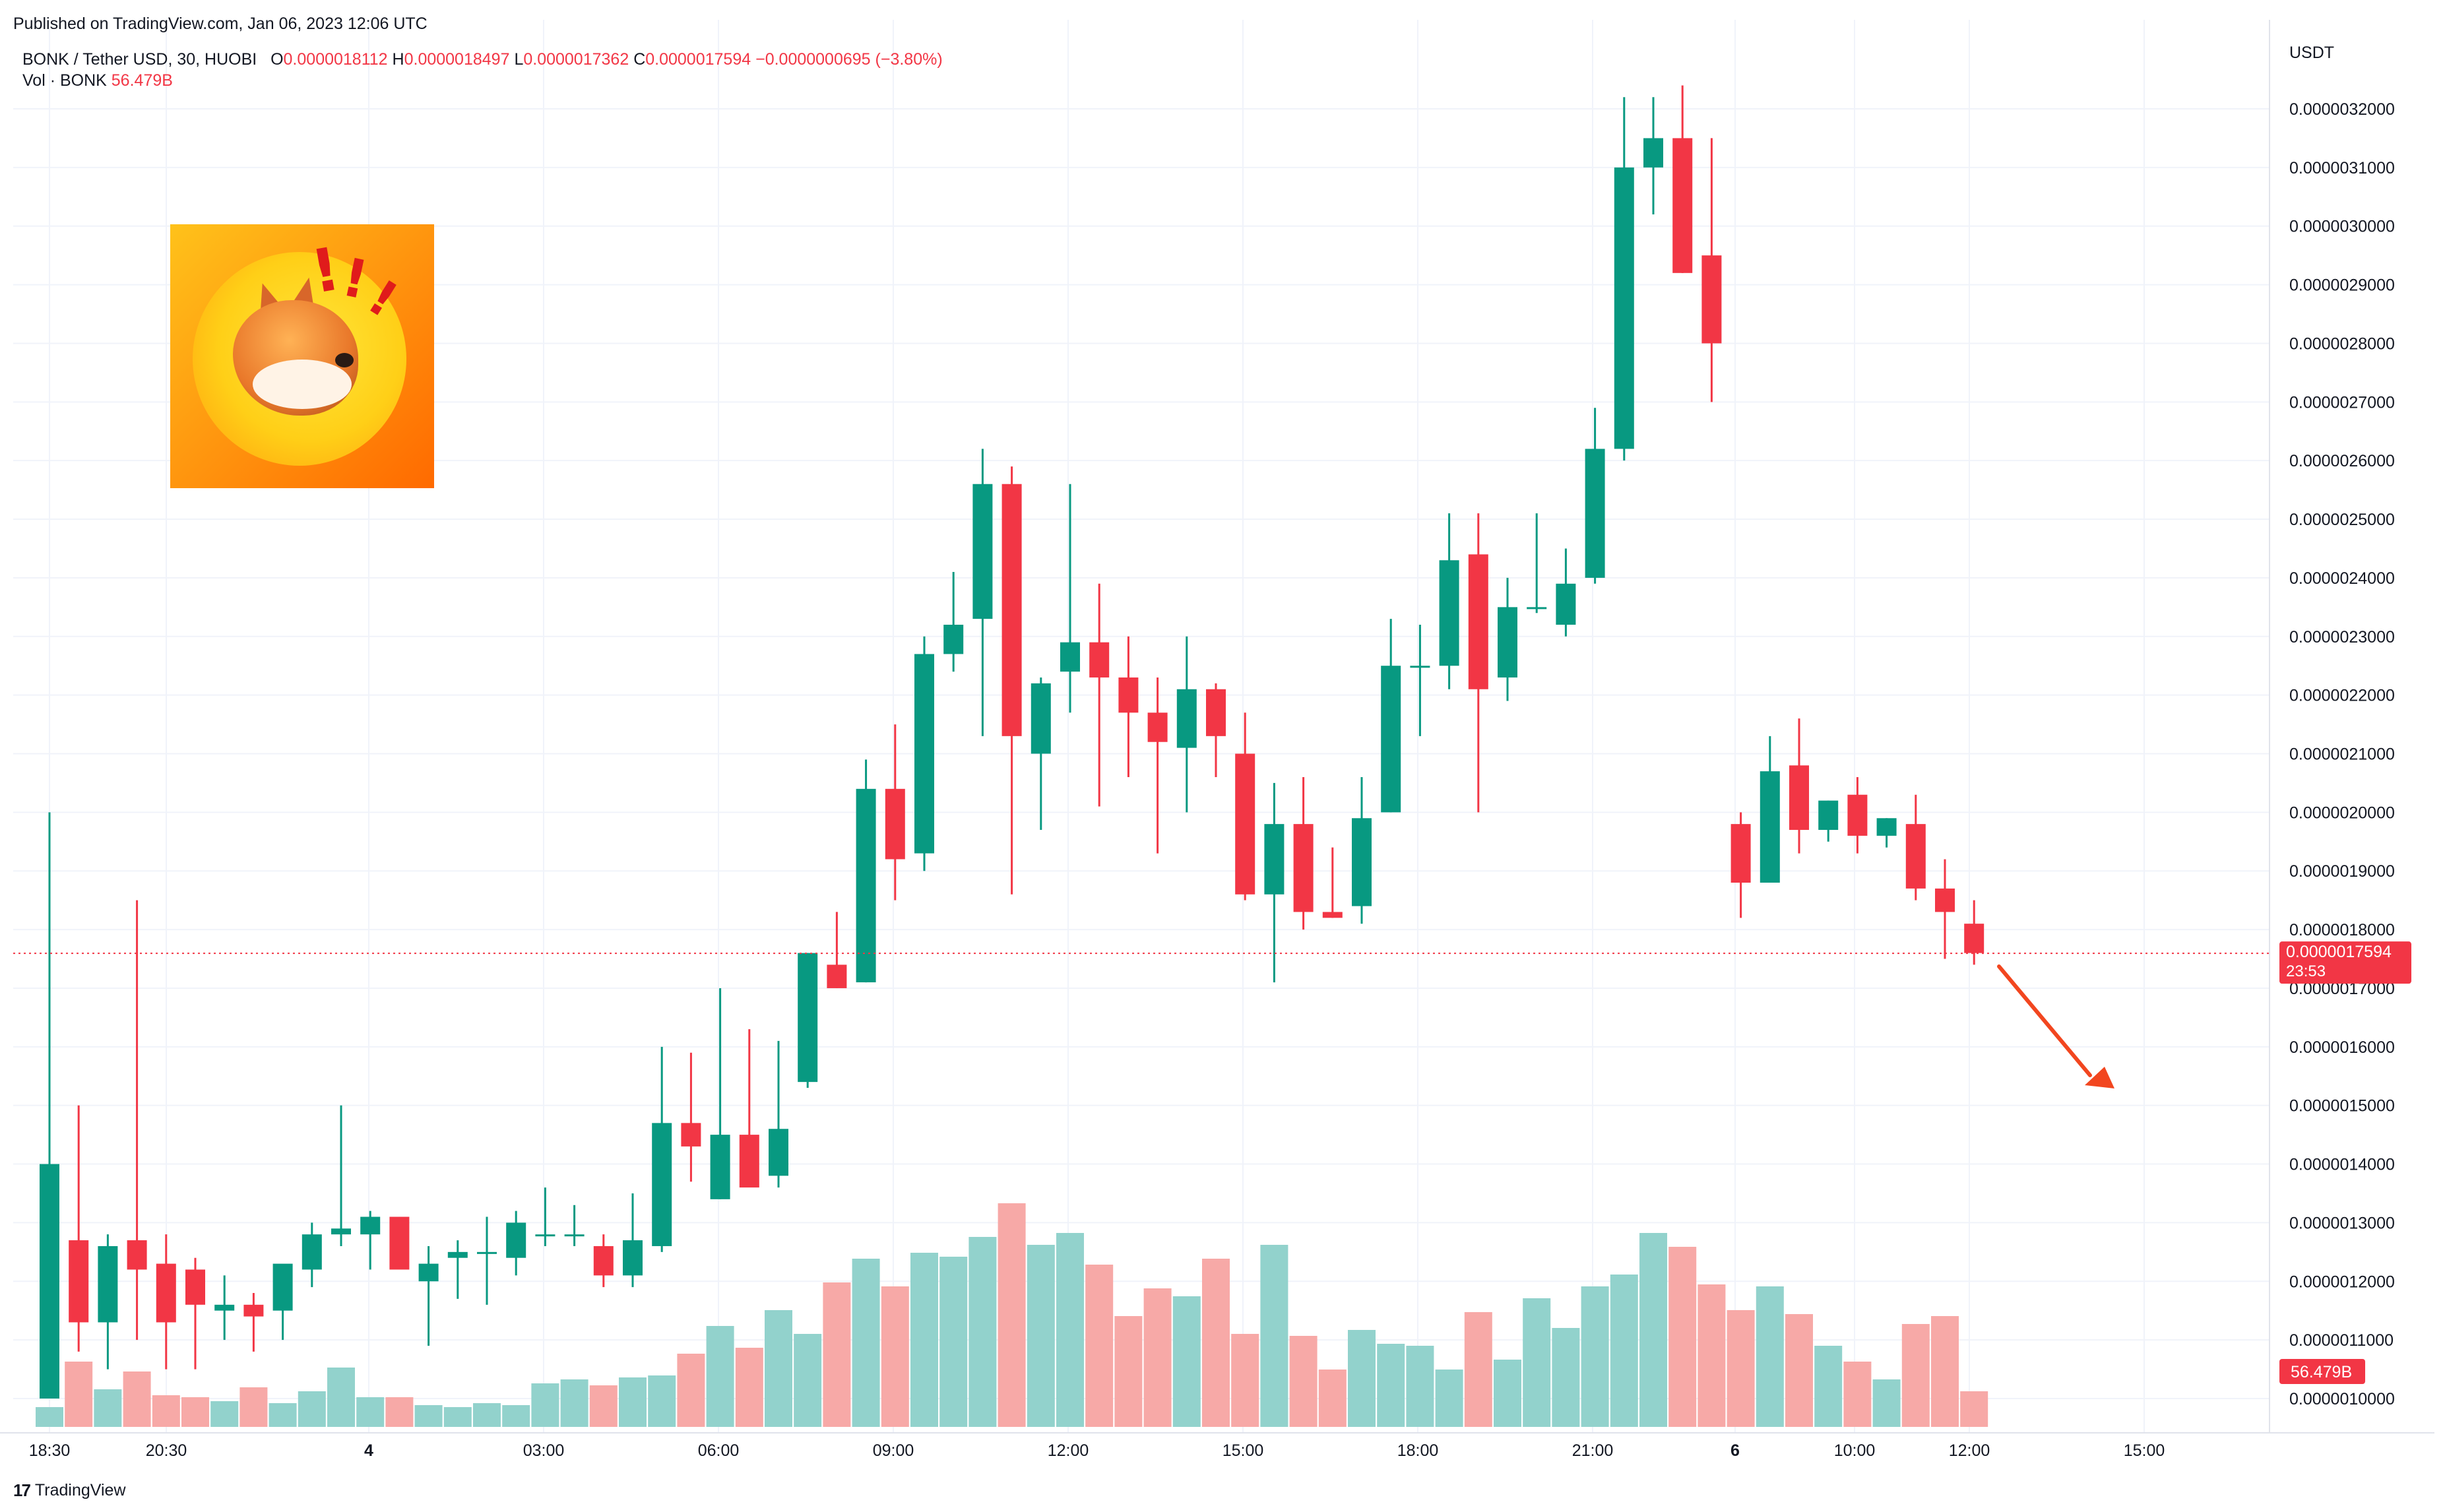 The width and height of the screenshot is (2445, 1512). I want to click on price-tick-label: 0.0000015000, so click(2342, 1106).